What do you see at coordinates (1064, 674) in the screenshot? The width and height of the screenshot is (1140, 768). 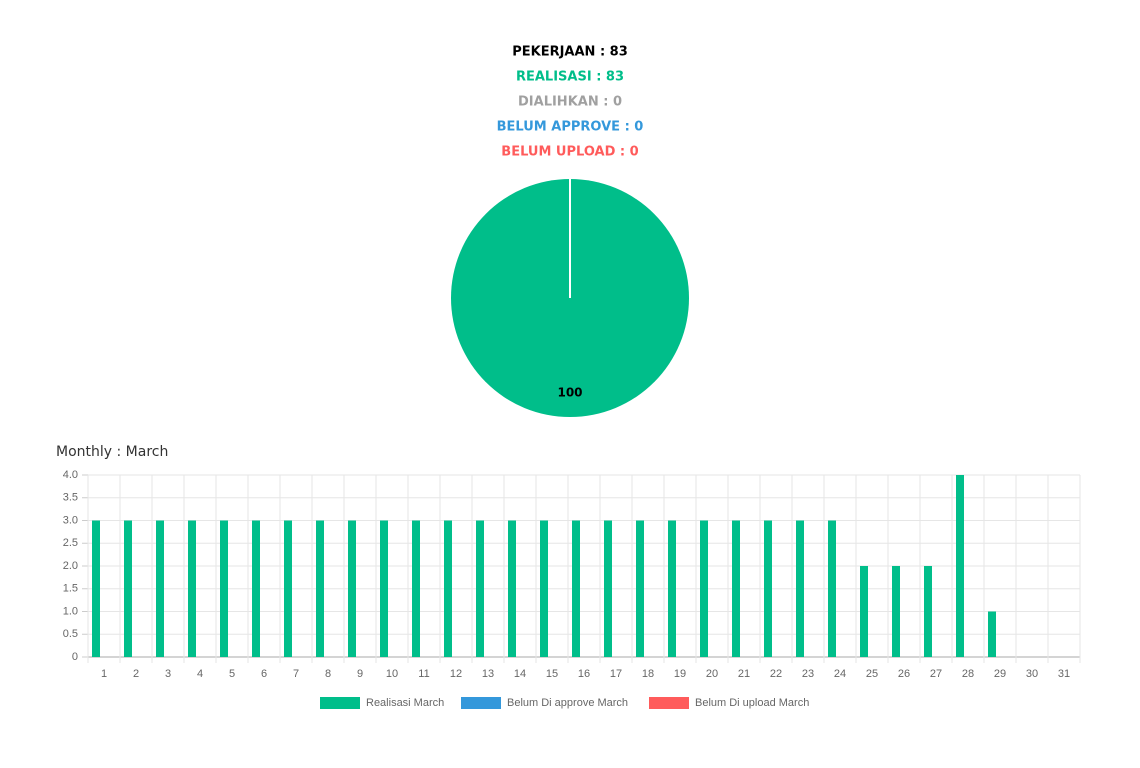 I see `x-tick-label: 31` at bounding box center [1064, 674].